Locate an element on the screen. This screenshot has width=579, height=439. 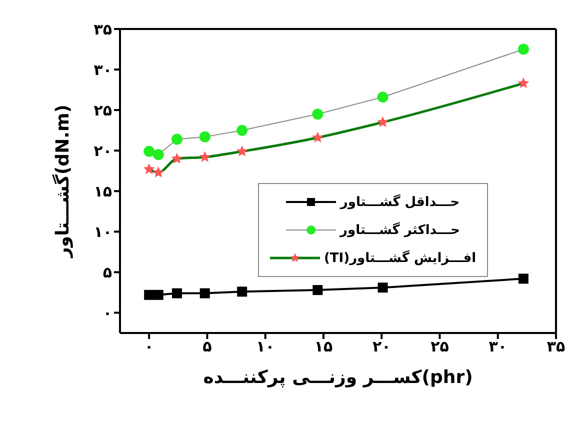
x-tick-label: ۵ is located at coordinates (207, 347).